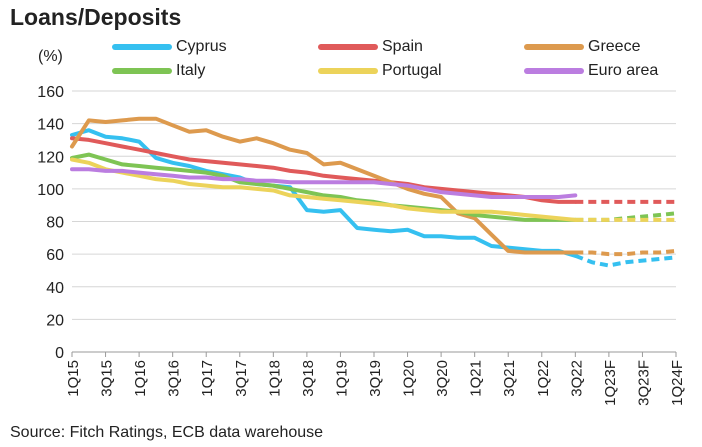 This screenshot has width=702, height=447. What do you see at coordinates (50, 56) in the screenshot?
I see `y-axis-label: (%)` at bounding box center [50, 56].